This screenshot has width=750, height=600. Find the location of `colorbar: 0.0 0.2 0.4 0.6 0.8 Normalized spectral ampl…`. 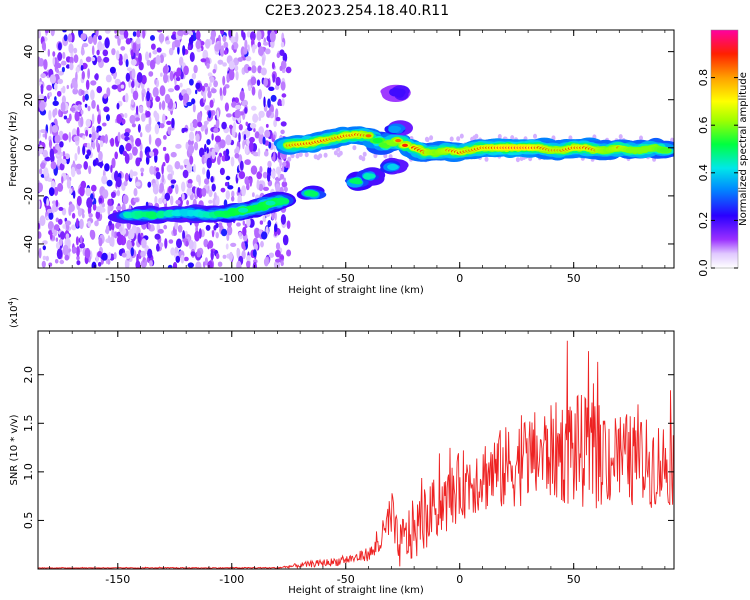

colorbar: 0.0 0.2 0.4 0.6 0.8 Normalized spectral ampl… is located at coordinates (723, 153).